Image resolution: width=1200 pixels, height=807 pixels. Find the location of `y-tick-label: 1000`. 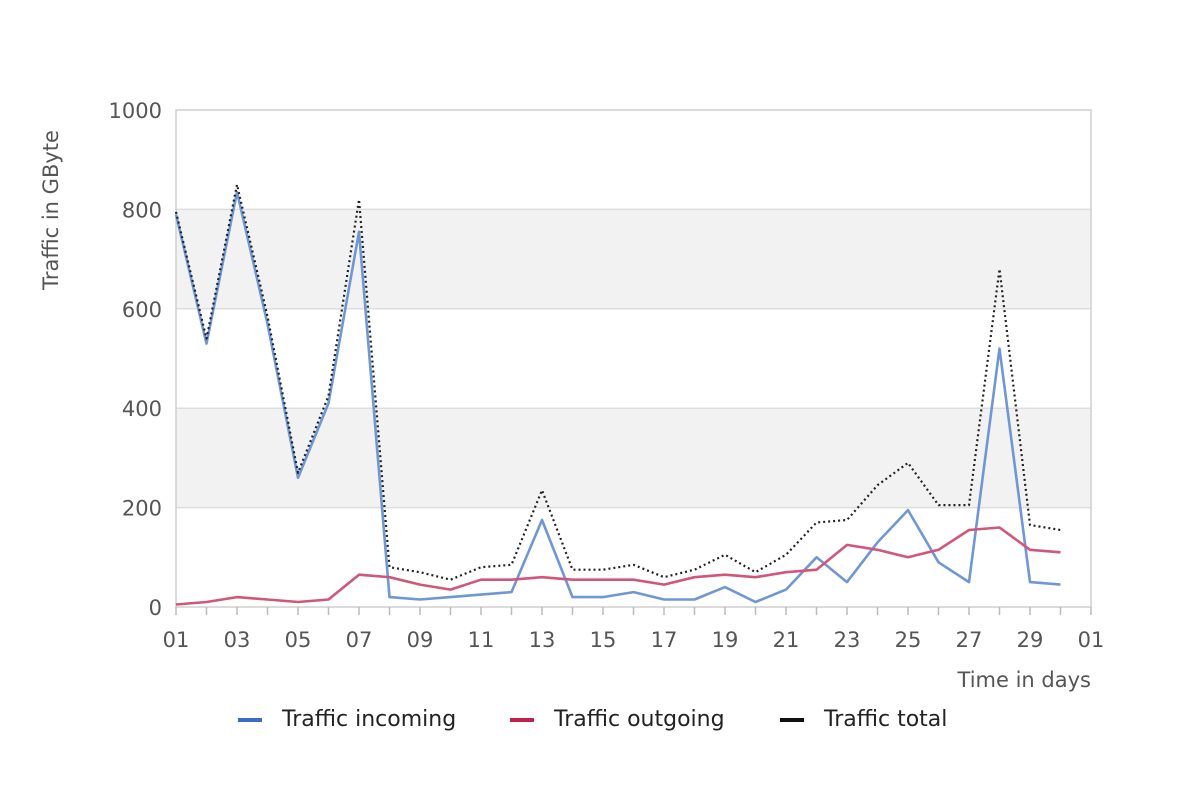

y-tick-label: 1000 is located at coordinates (135, 111).